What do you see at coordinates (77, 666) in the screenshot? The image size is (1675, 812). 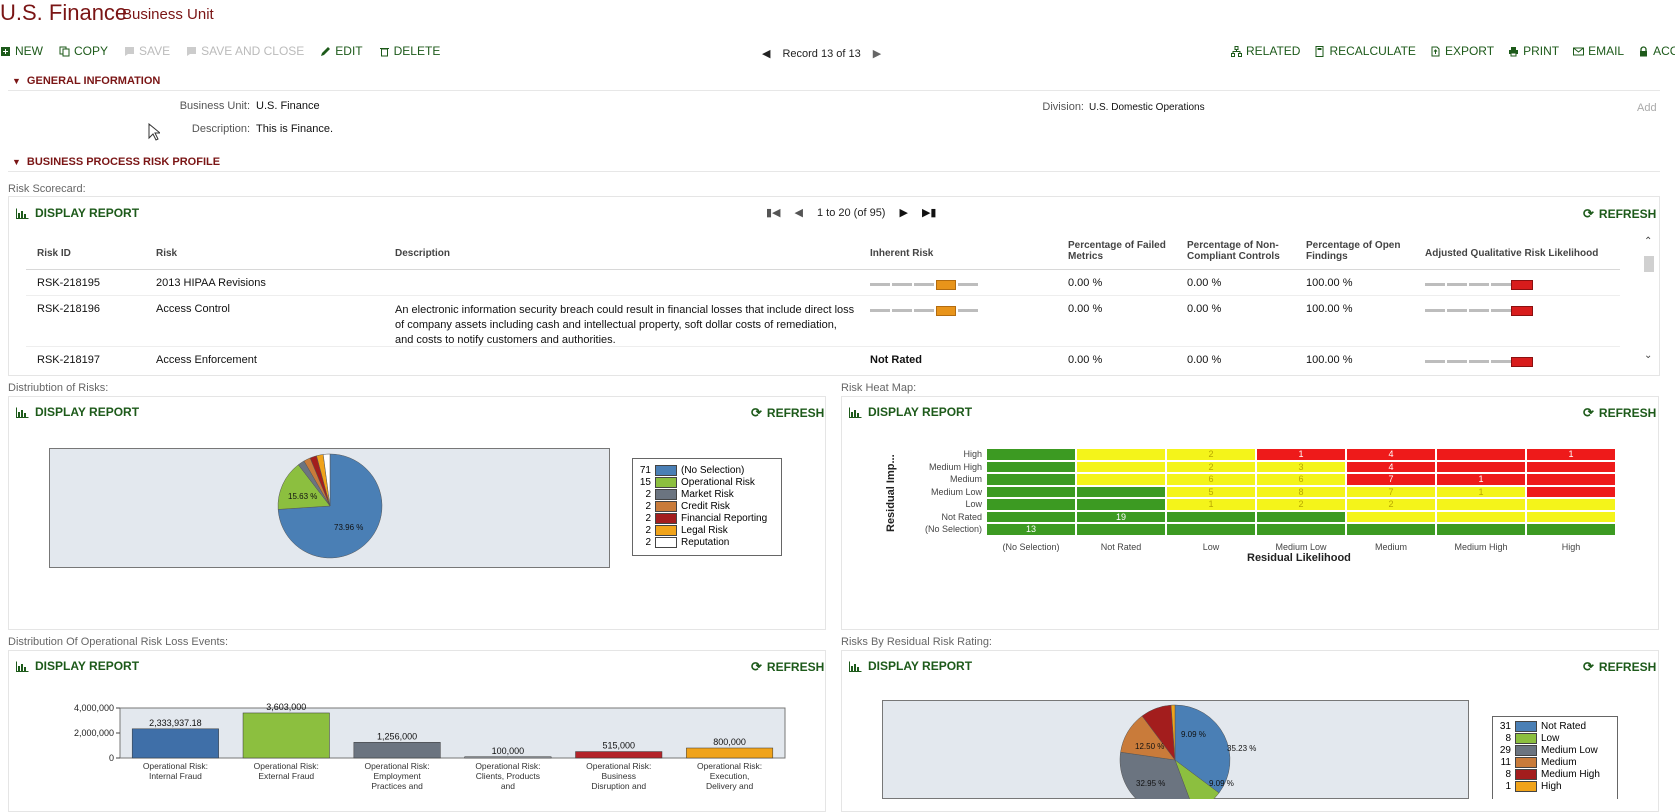 I see `oprisk-display-report-button: DISPLAY REPORT` at bounding box center [77, 666].